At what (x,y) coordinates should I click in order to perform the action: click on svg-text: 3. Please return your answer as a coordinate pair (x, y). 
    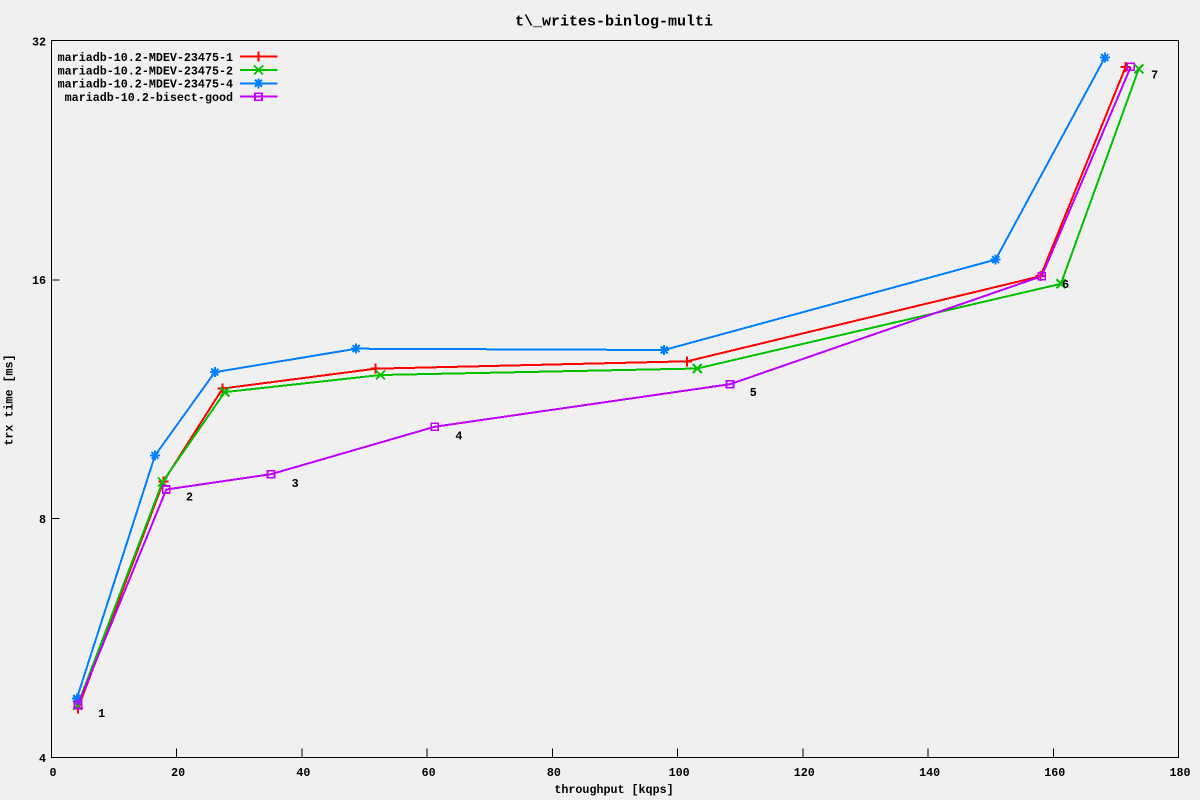
    Looking at the image, I should click on (295, 484).